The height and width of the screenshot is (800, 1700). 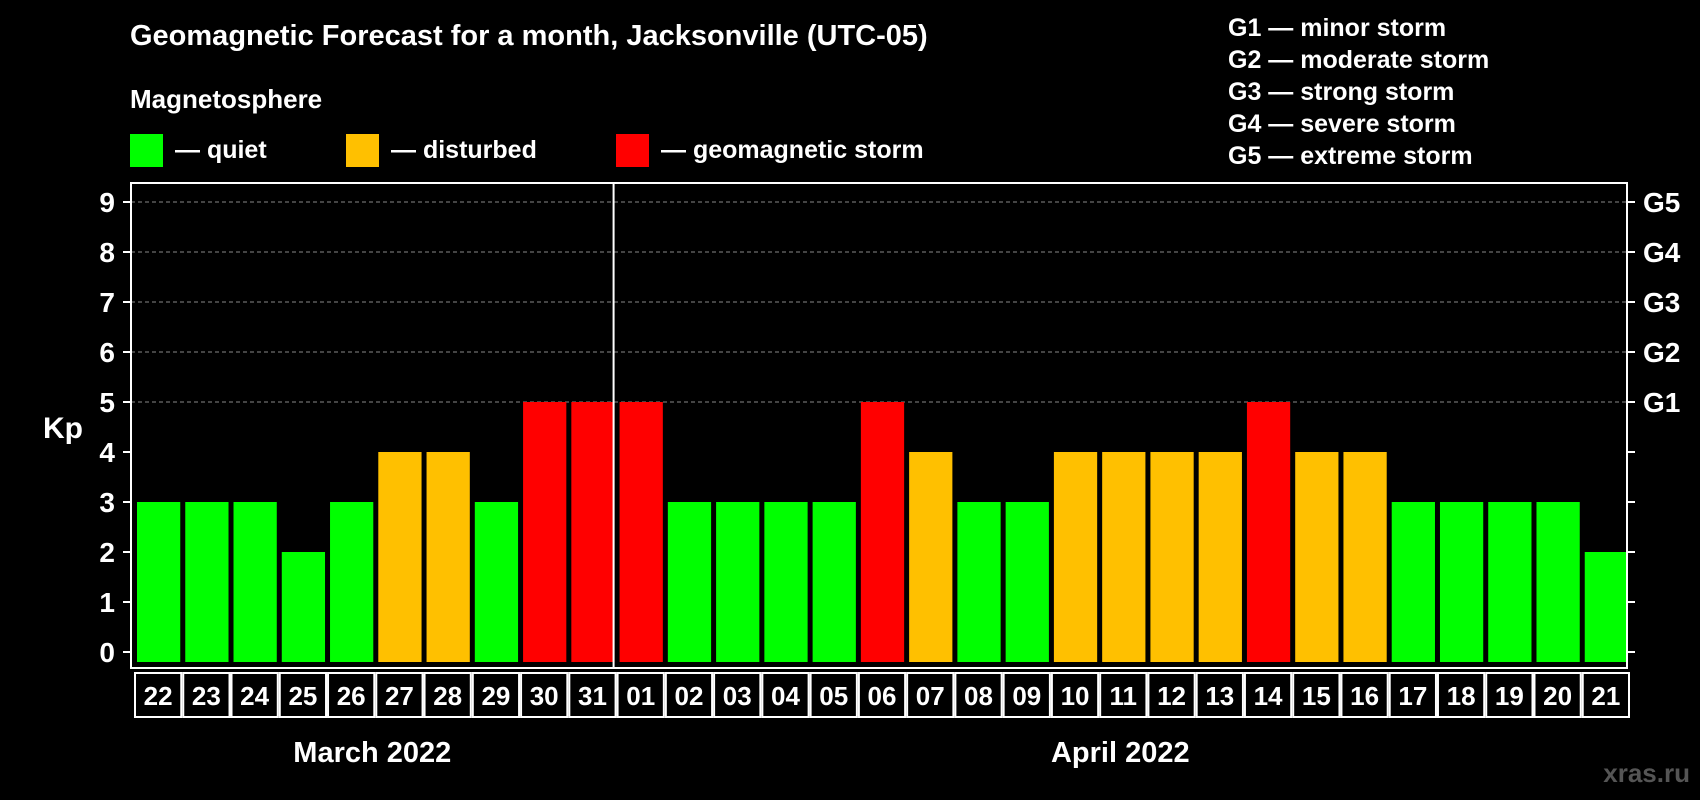 I want to click on g-scale-item-g1: G1 — minor storm, so click(x=1337, y=28).